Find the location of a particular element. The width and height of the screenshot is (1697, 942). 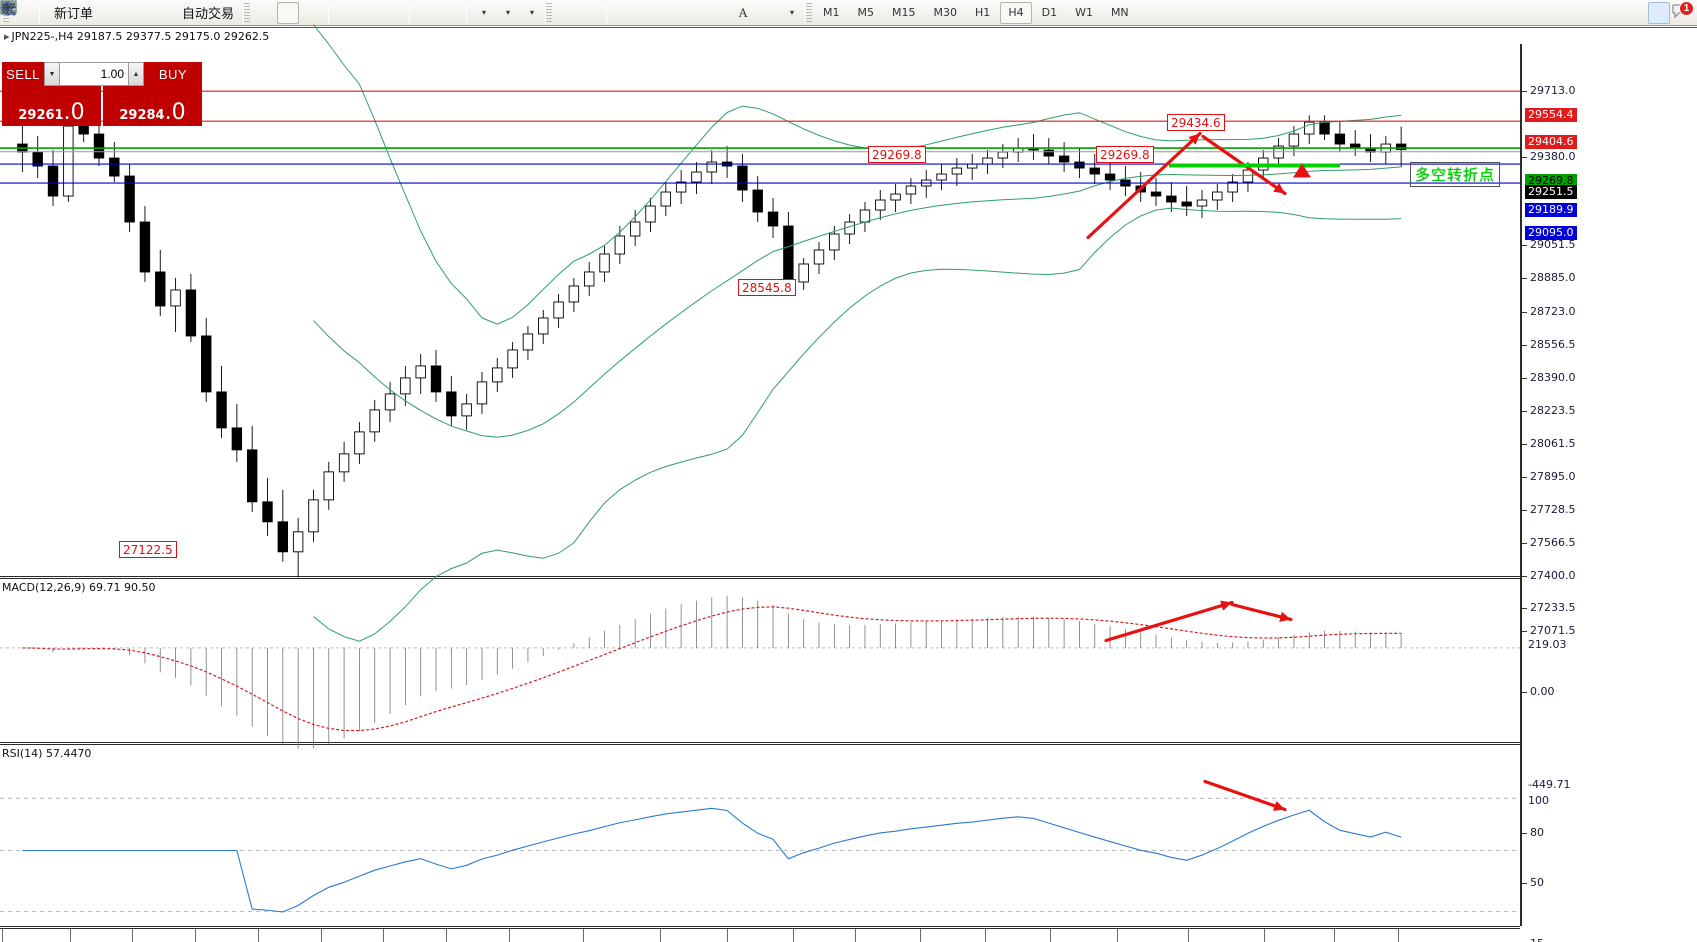

zoom-out-icon is located at coordinates (190, 12).